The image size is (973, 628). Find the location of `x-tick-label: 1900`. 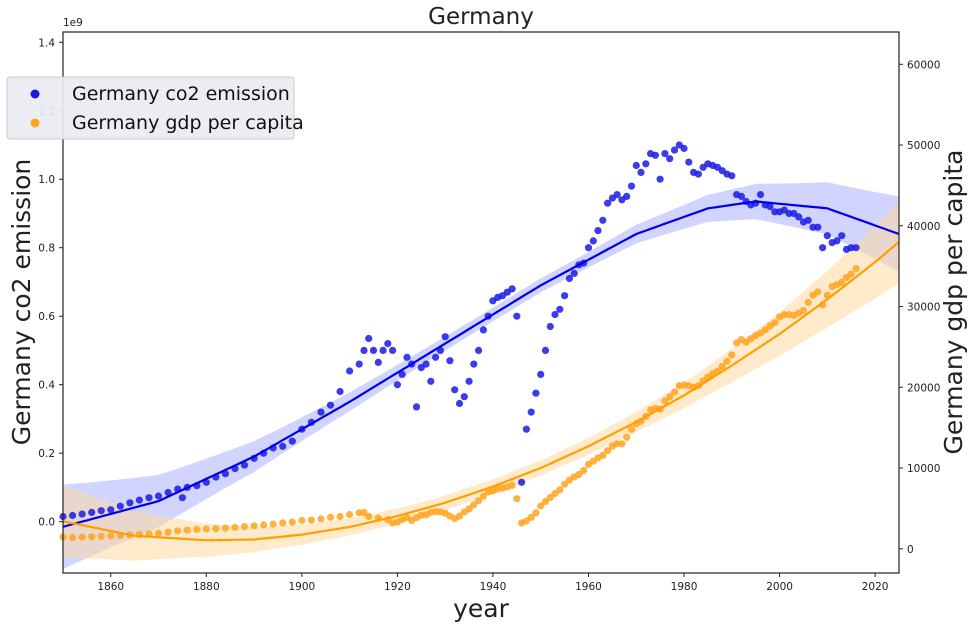

x-tick-label: 1900 is located at coordinates (301, 587).